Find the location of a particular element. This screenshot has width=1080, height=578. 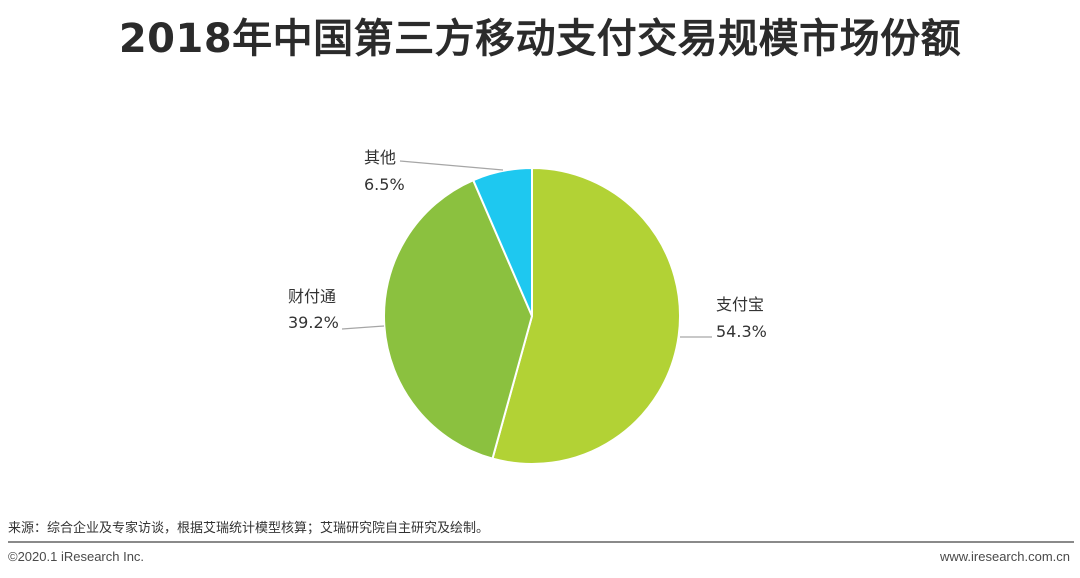

website-text: www.iresearch.com.cn is located at coordinates (1004, 556).